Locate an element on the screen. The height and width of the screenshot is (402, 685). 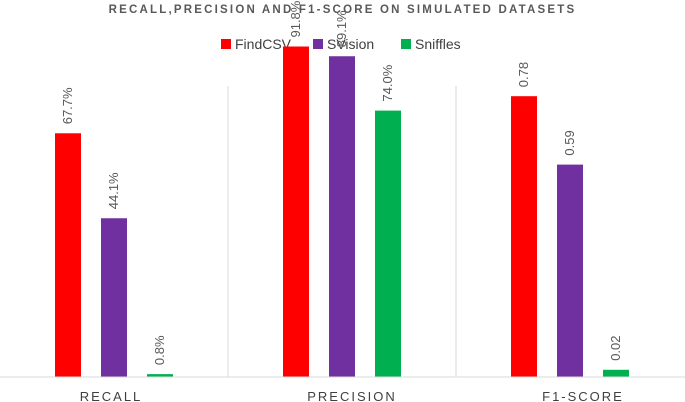
data-label-findcsv-precision: 91.8% is located at coordinates (295, 18).